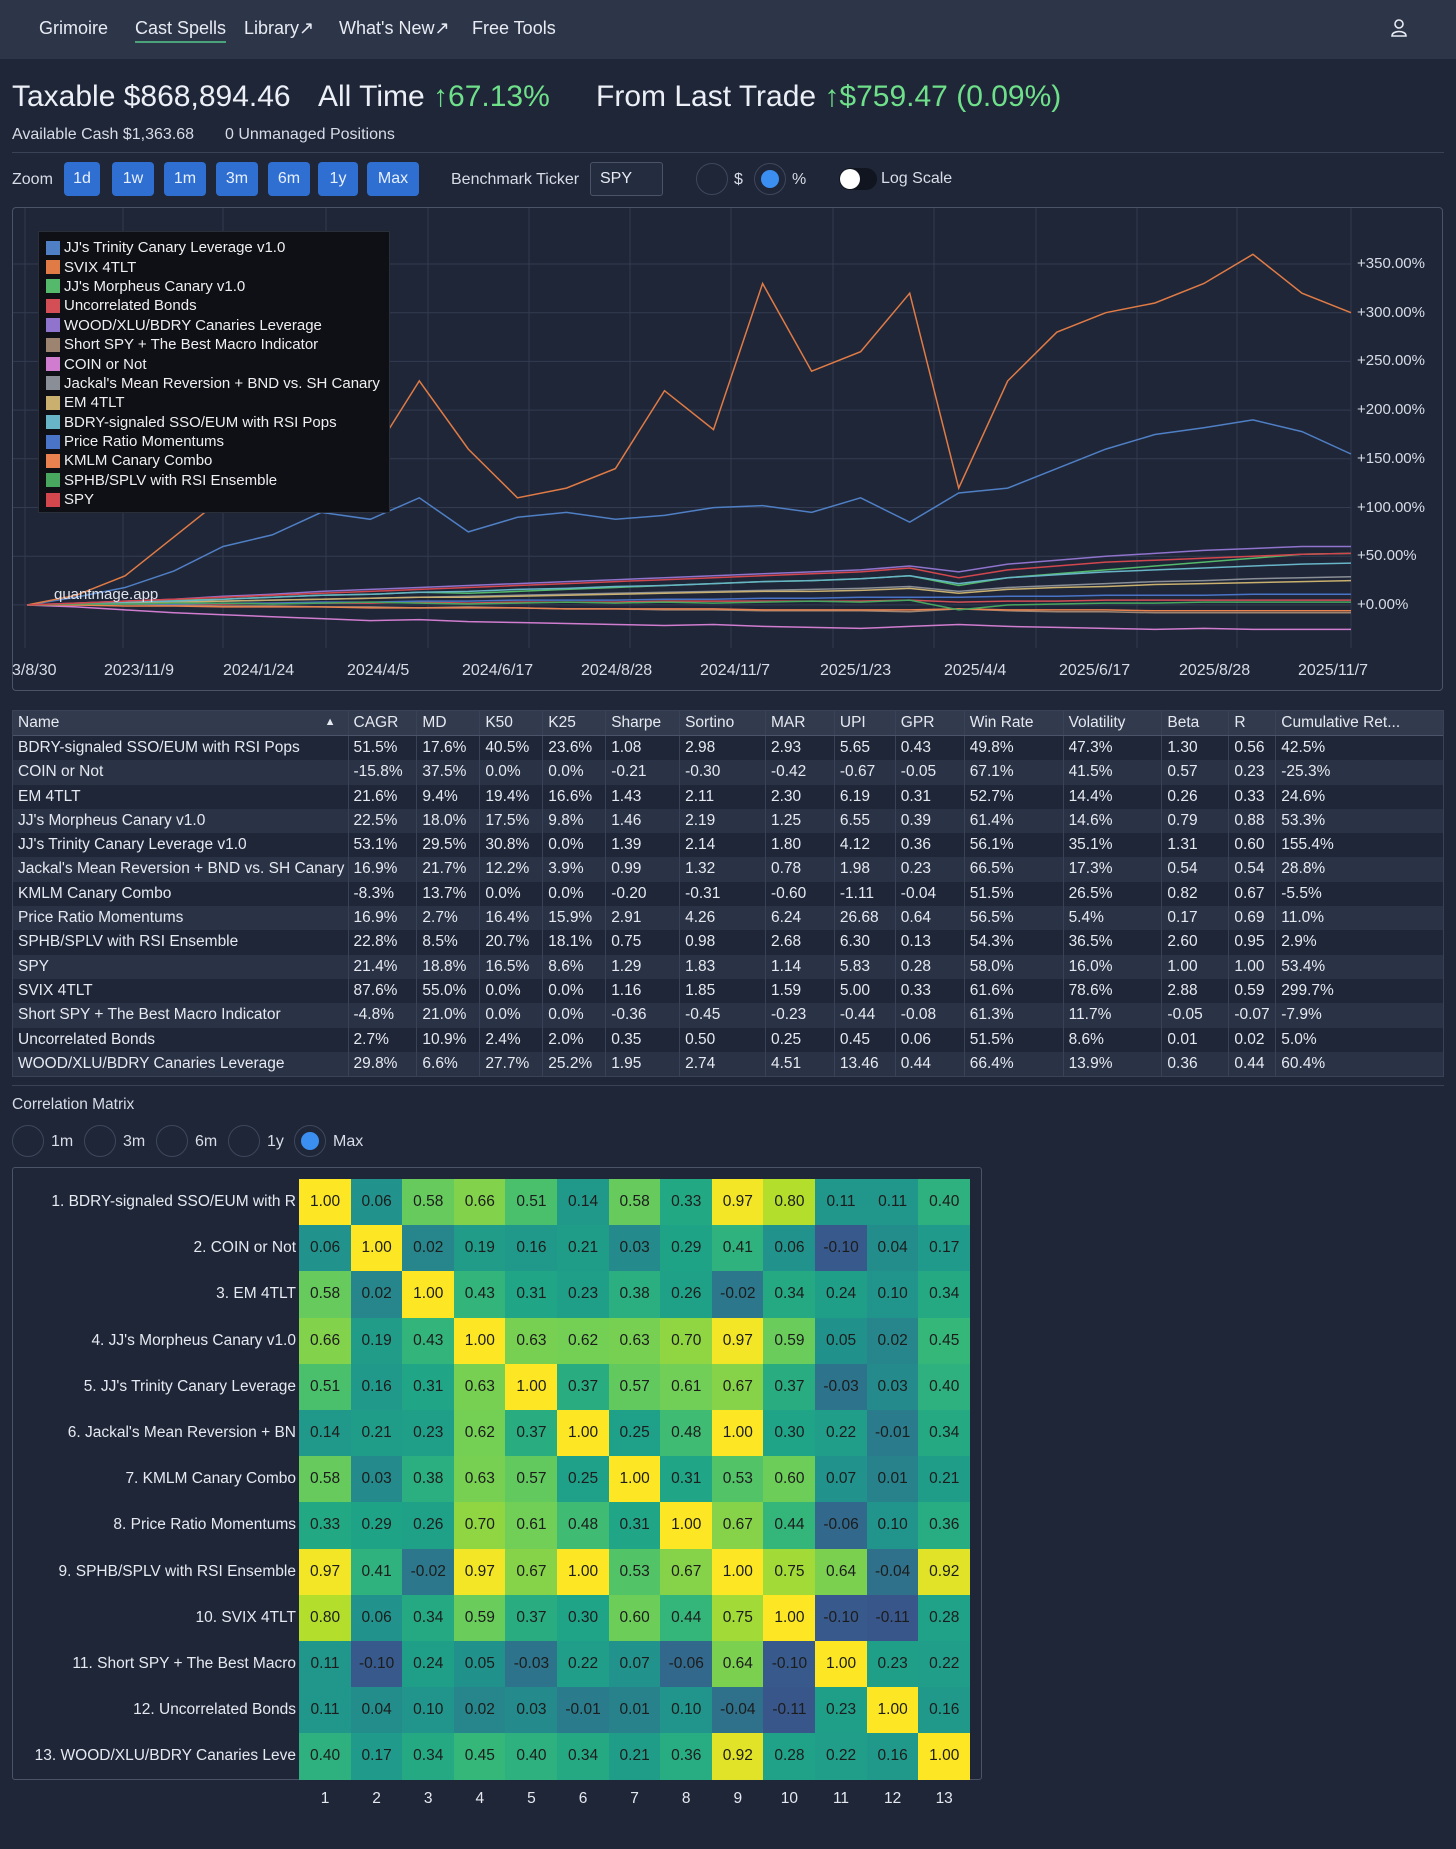 This screenshot has height=1849, width=1456. What do you see at coordinates (1399, 28) in the screenshot?
I see `user-icon` at bounding box center [1399, 28].